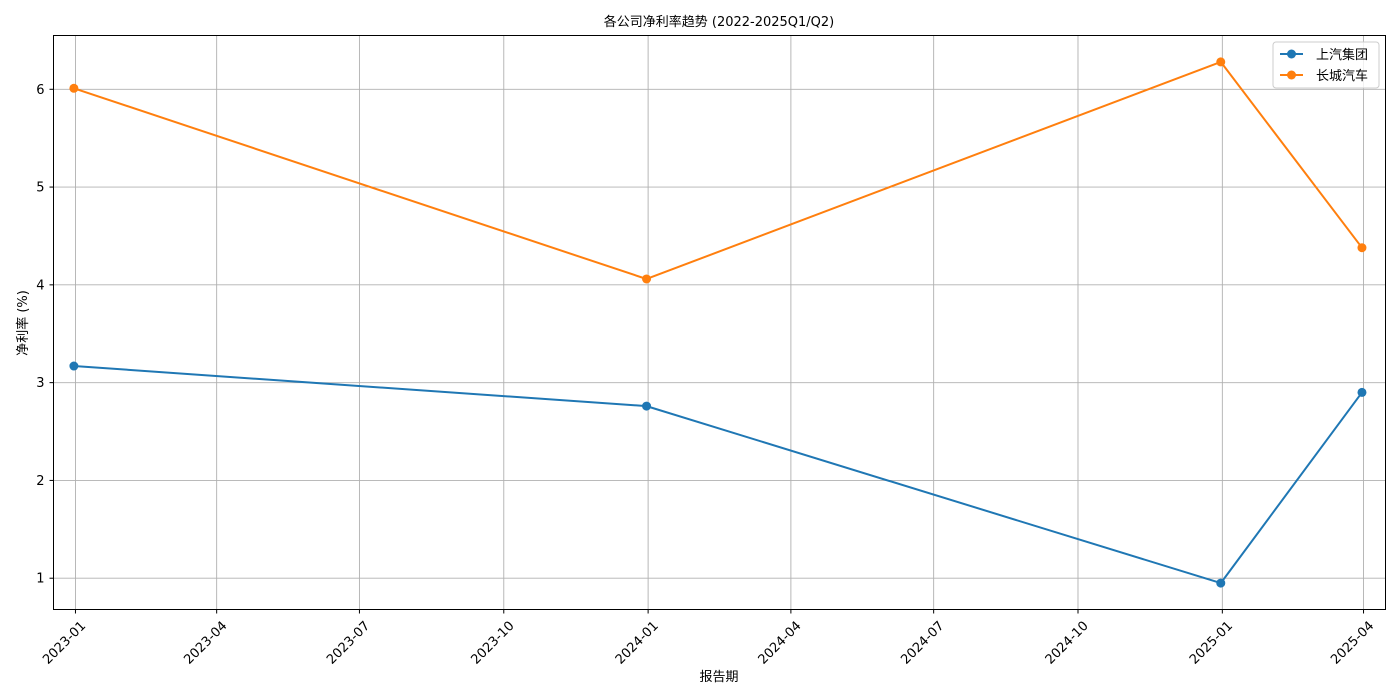  I want to click on legend-label-greatwall: 长城汽车, so click(1342, 76).